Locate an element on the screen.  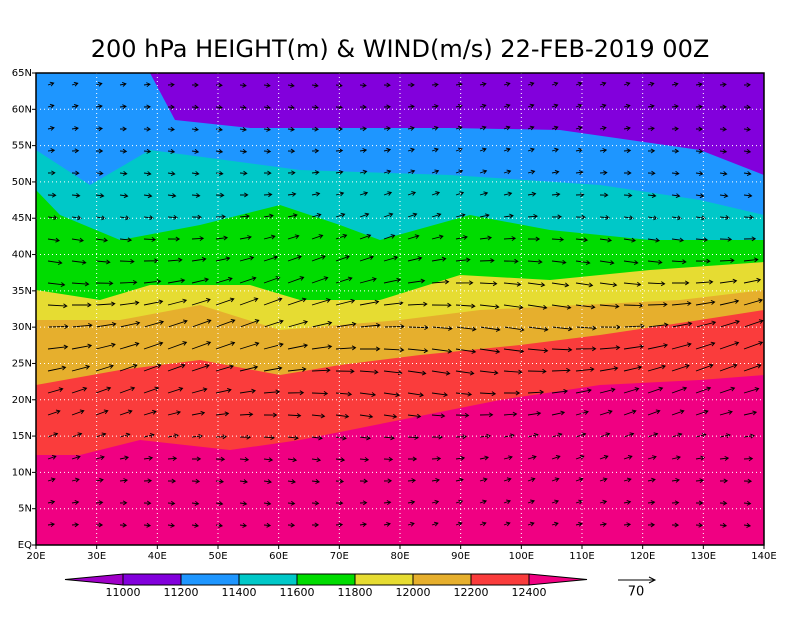
colorbar-label: 11600 is located at coordinates (297, 592).